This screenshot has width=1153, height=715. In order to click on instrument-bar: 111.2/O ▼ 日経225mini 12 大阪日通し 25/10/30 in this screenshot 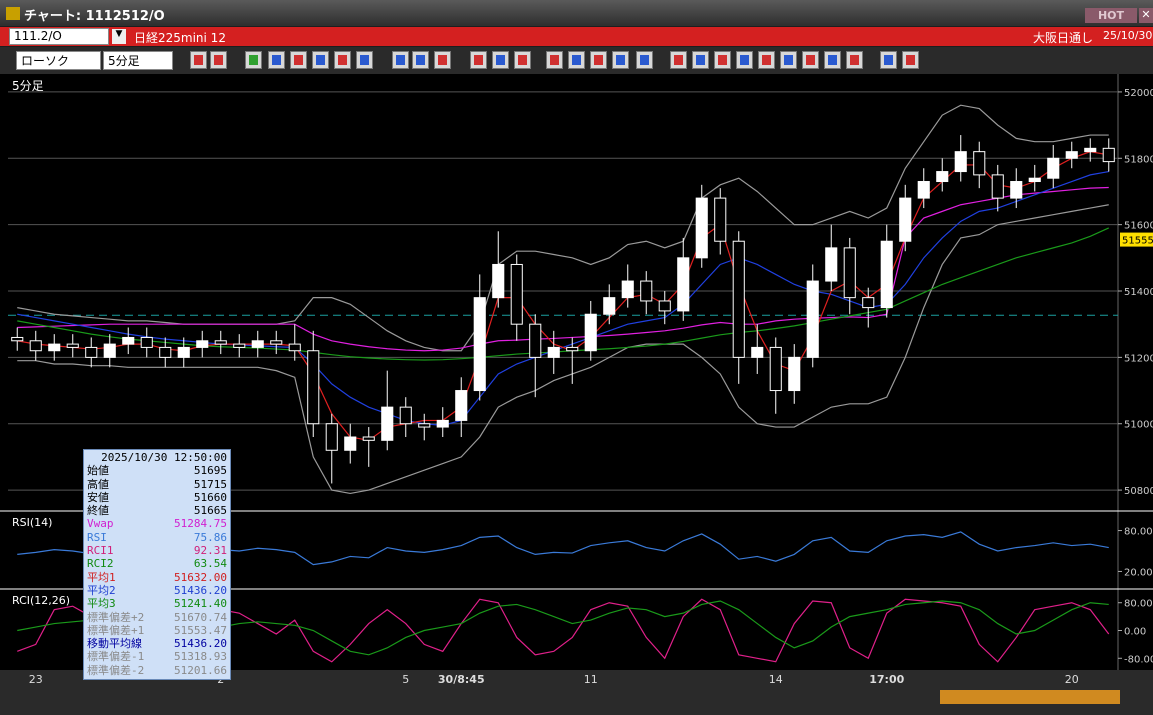, I will do `click(576, 36)`.